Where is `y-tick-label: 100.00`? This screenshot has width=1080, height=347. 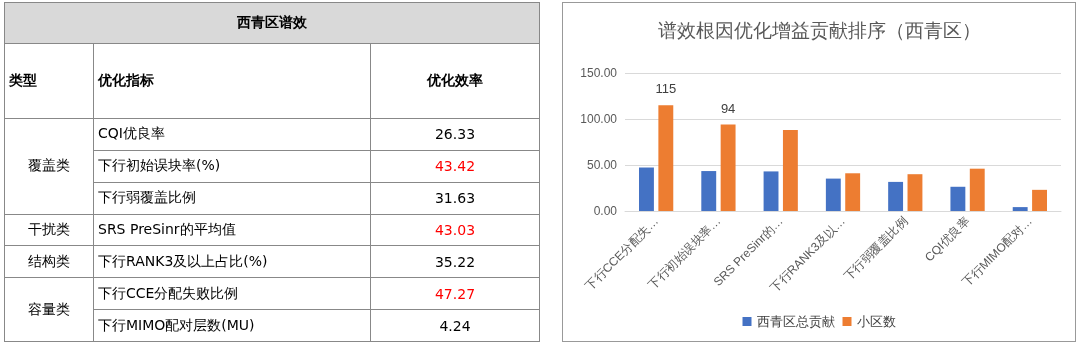 y-tick-label: 100.00 is located at coordinates (599, 119).